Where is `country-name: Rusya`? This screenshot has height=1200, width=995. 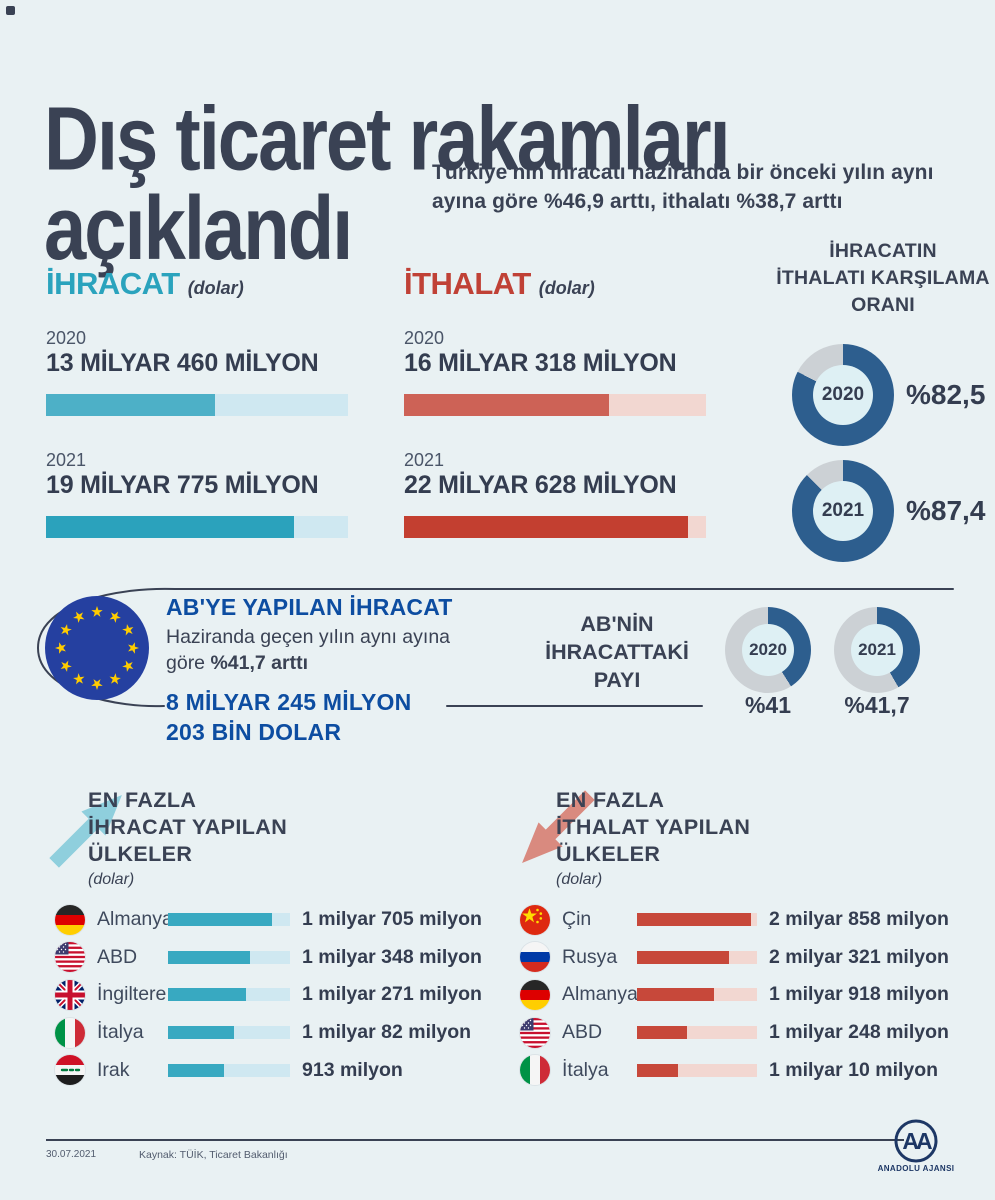 country-name: Rusya is located at coordinates (590, 956).